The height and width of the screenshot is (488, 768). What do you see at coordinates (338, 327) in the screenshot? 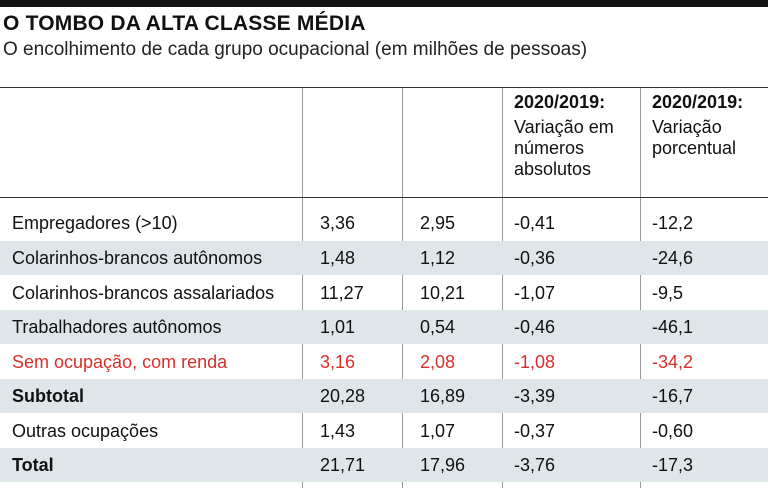
I see `cell-2019: 1,01` at bounding box center [338, 327].